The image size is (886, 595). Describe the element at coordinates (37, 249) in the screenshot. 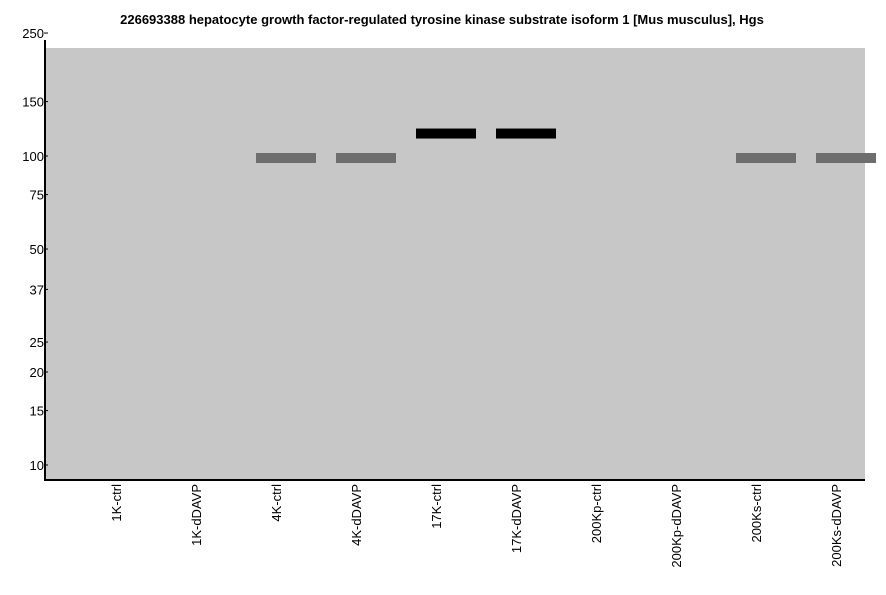

I see `y-tick-label: 50` at that location.